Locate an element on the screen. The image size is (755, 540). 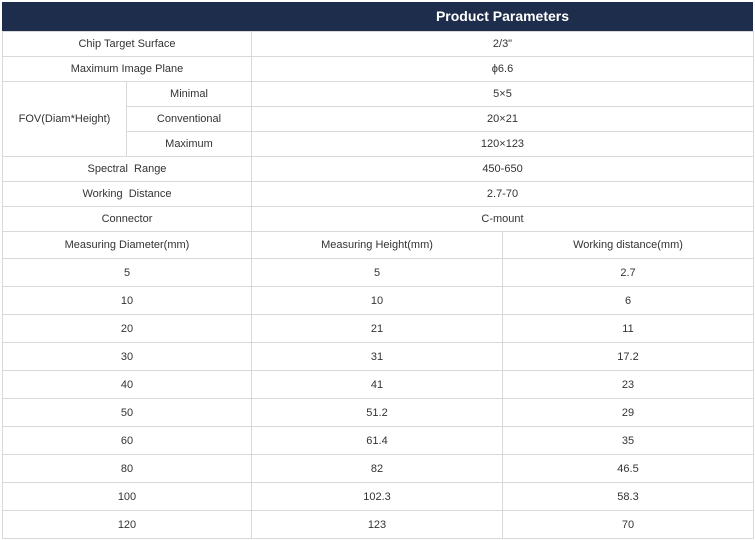
table-cell: 2.7 is located at coordinates (628, 272).